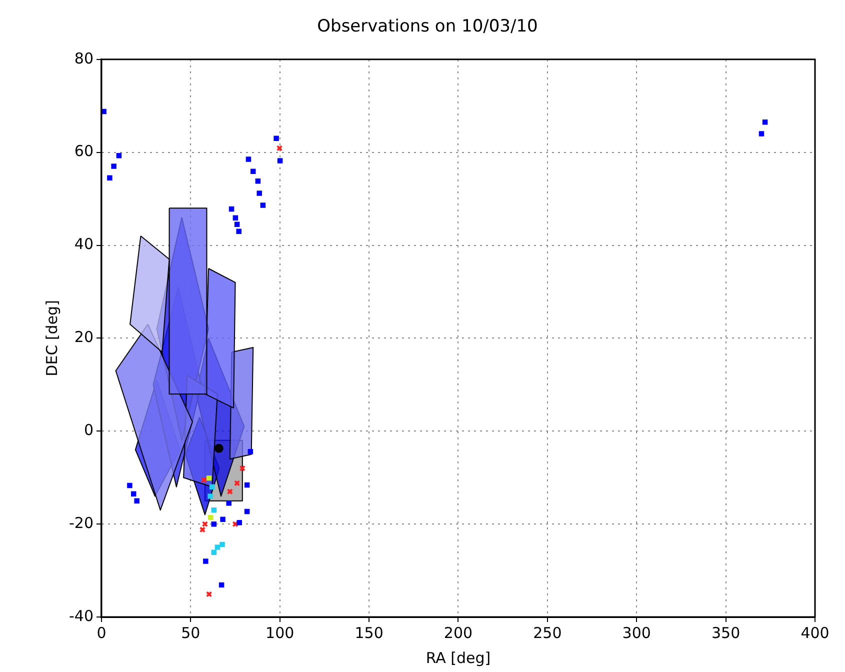 The height and width of the screenshot is (672, 845). Describe the element at coordinates (280, 633) in the screenshot. I see `x-tick-label: 100` at that location.